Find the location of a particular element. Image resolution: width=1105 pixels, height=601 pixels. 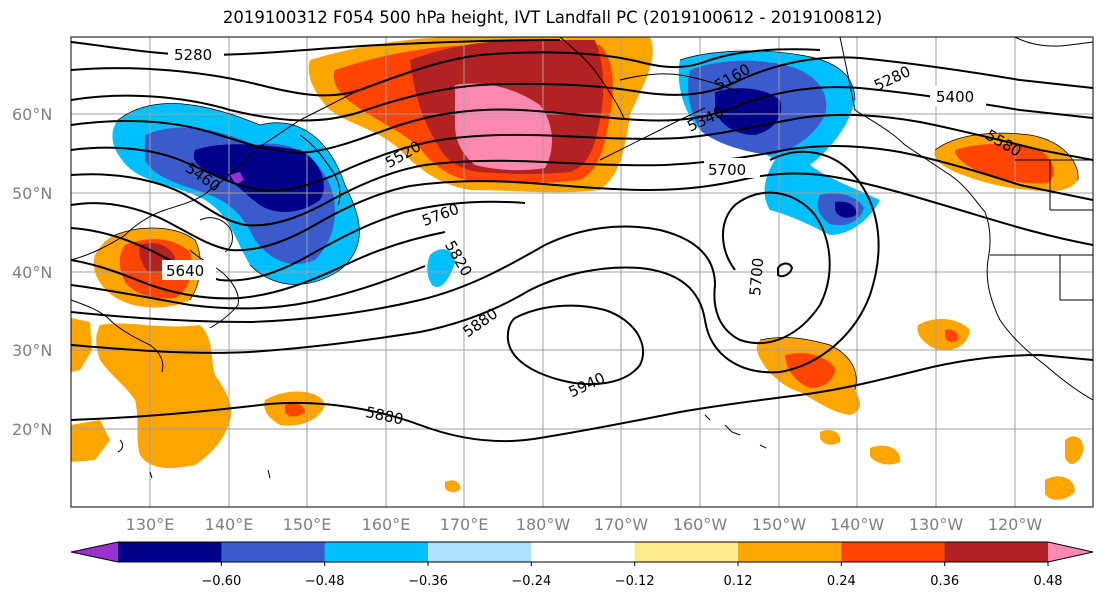

positive-cell-d is located at coordinates (1060, 488).